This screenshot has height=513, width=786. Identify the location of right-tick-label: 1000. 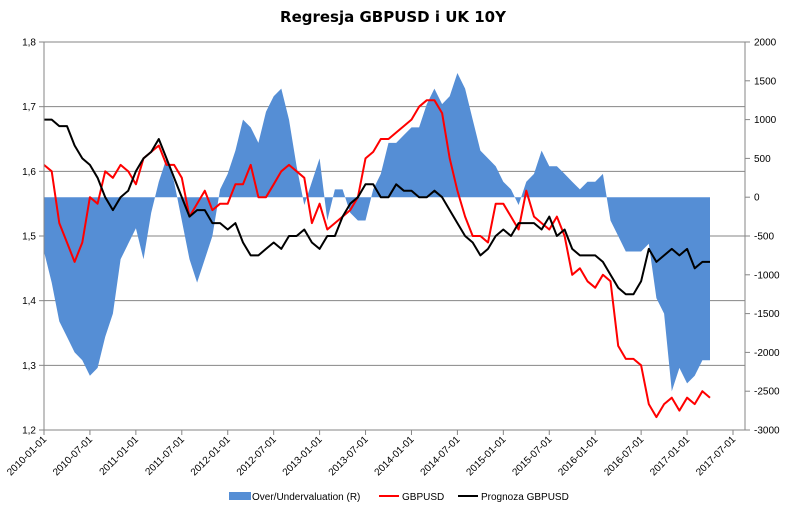
(765, 120).